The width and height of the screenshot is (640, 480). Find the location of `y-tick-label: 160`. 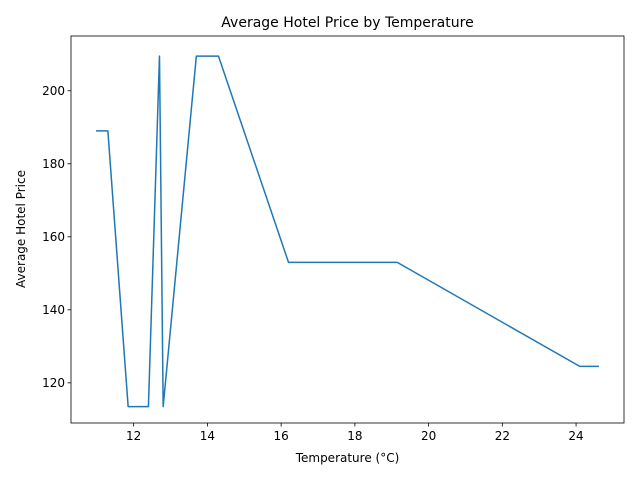

y-tick-label: 160 is located at coordinates (53, 237).